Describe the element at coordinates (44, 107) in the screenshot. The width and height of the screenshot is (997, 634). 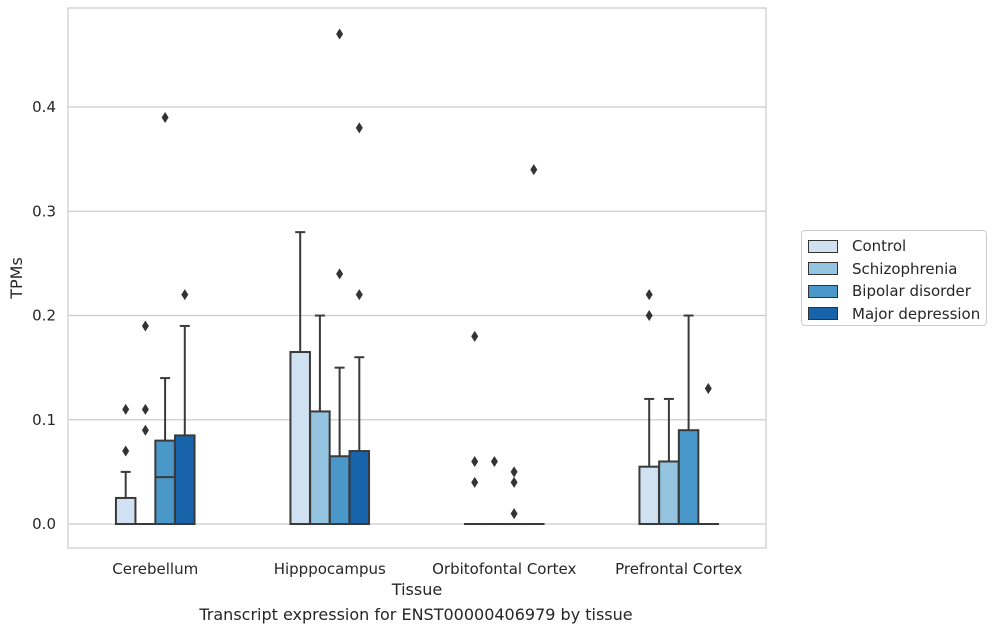
I see `y-tick-label: 0.4` at that location.